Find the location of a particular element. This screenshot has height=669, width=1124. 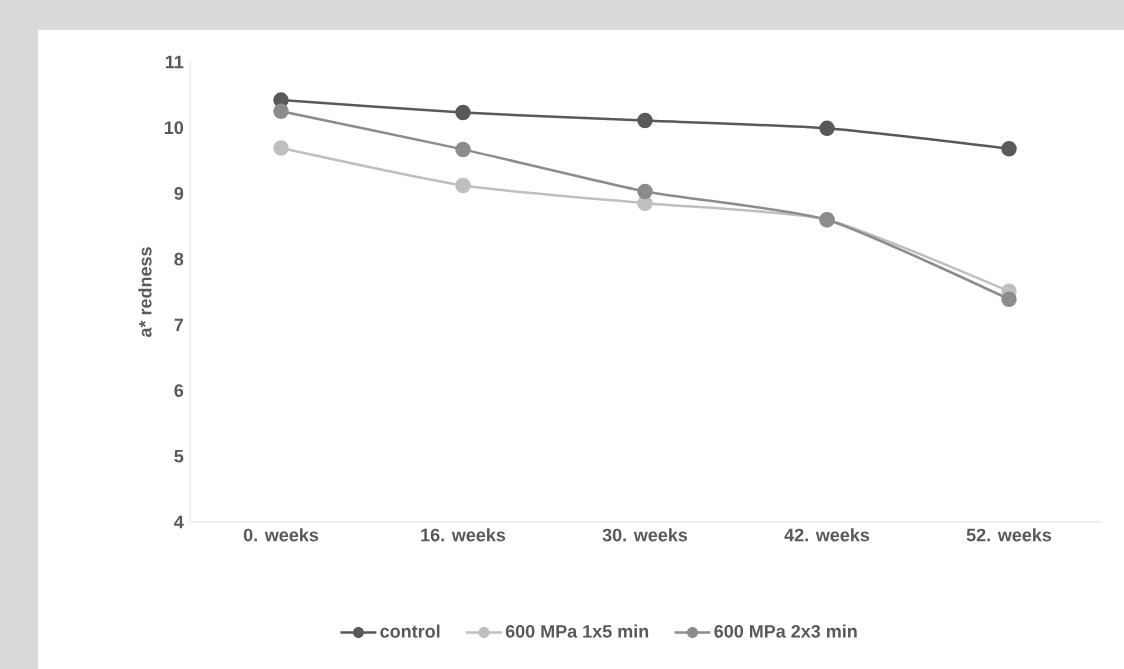

y-tick-label: 7 is located at coordinates (179, 325).